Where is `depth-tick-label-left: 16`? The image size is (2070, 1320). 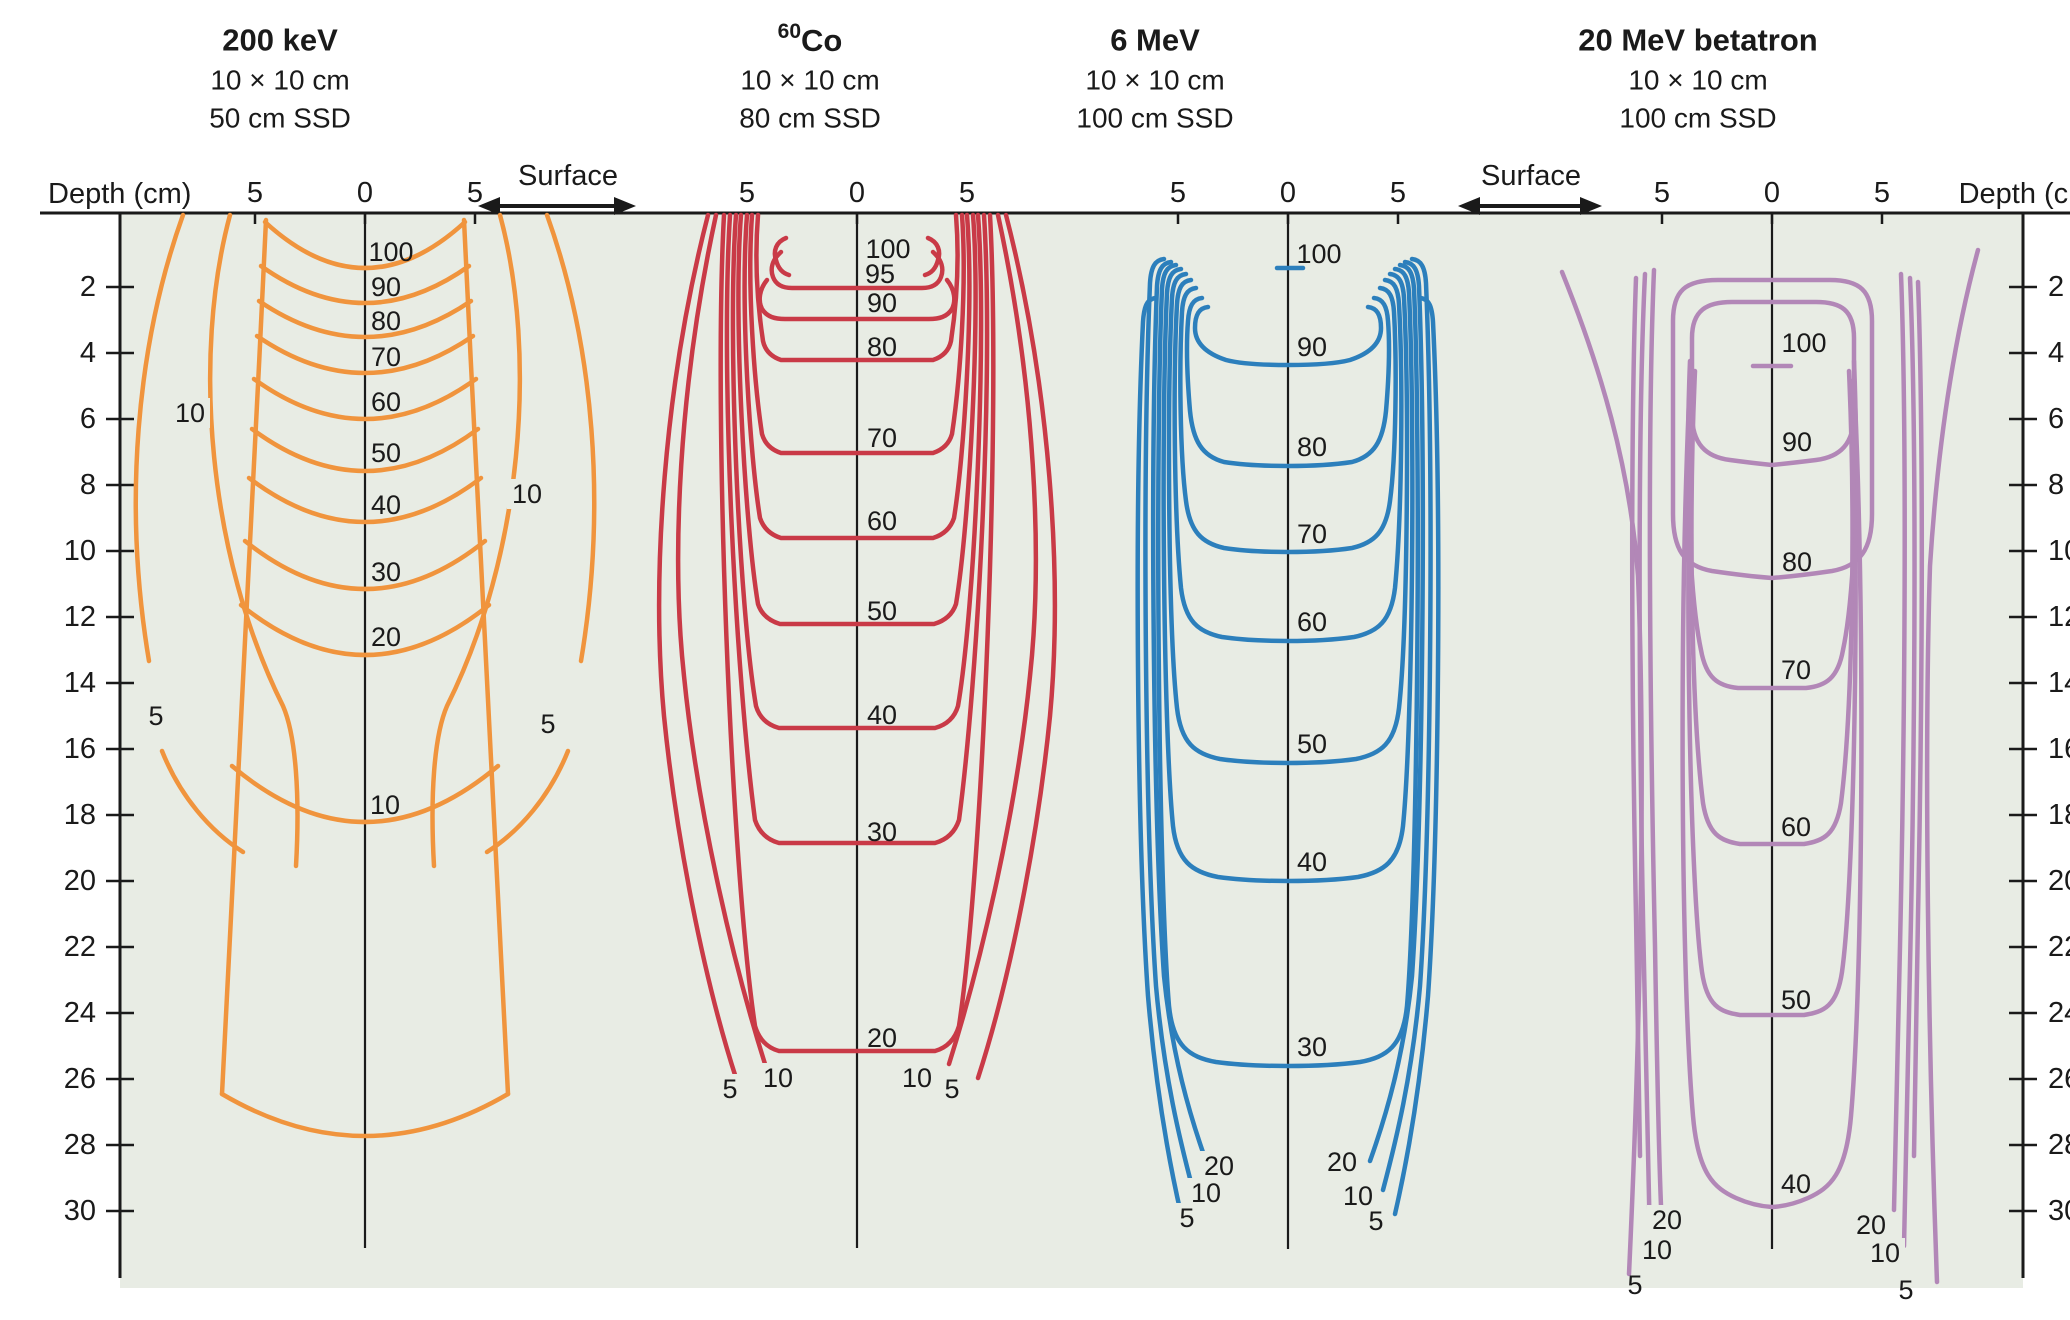 depth-tick-label-left: 16 is located at coordinates (80, 749).